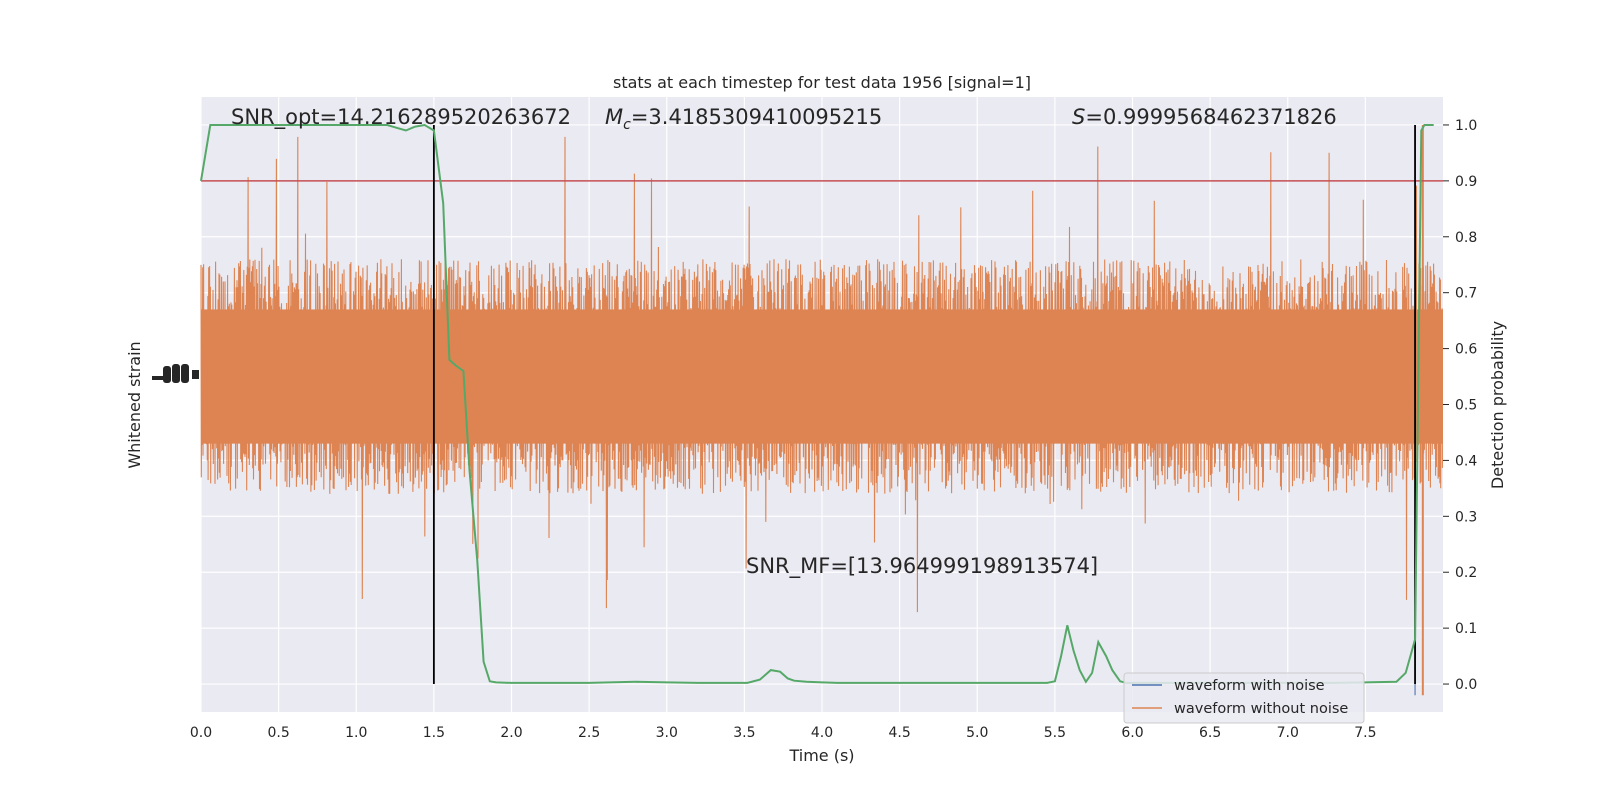 Image resolution: width=1600 pixels, height=800 pixels. I want to click on s-annotation: S=0.9999568462371826, so click(1204, 117).